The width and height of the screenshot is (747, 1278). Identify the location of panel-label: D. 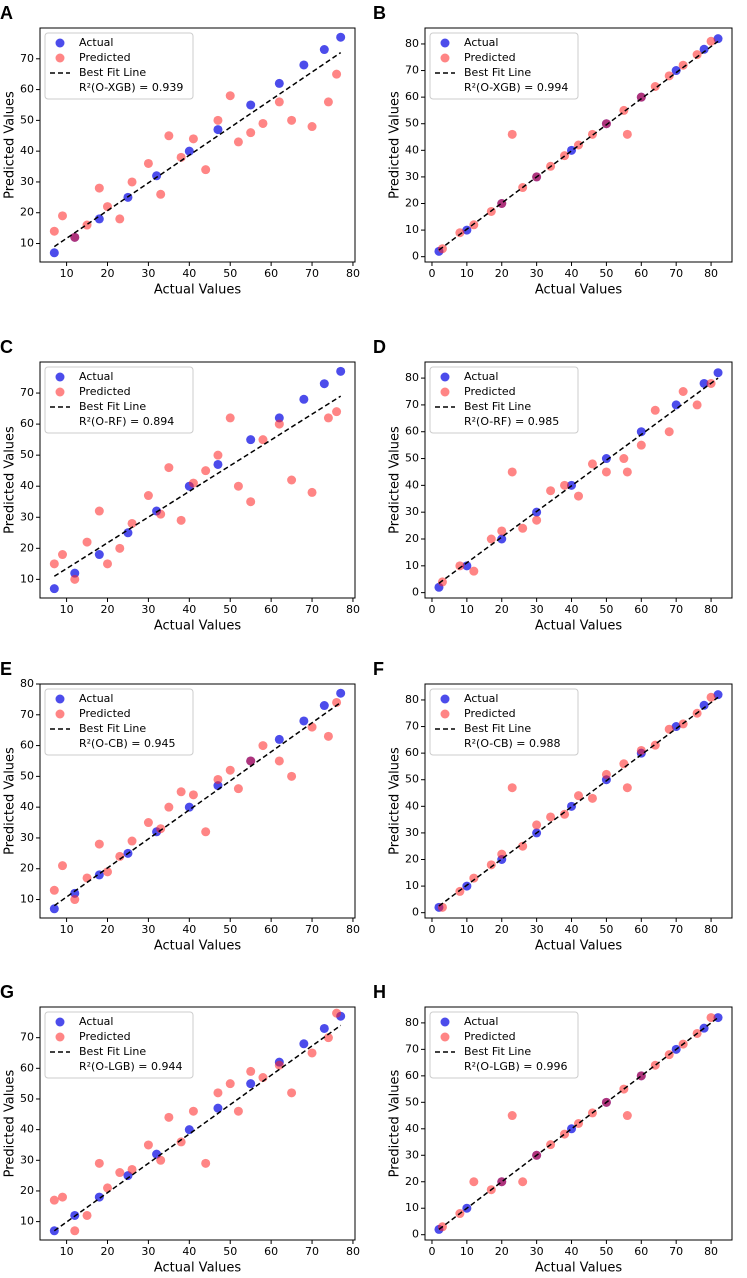
(379, 347).